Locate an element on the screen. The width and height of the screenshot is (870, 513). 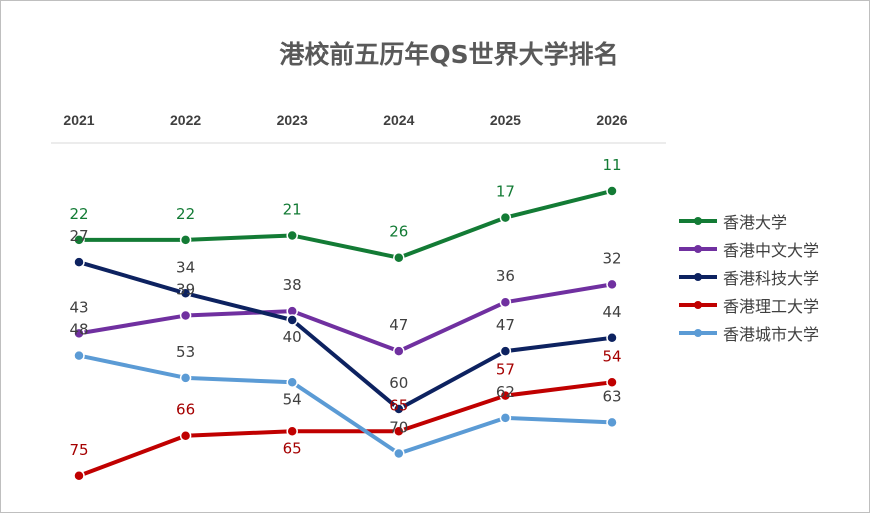
data-label: 70 is located at coordinates (398, 428).